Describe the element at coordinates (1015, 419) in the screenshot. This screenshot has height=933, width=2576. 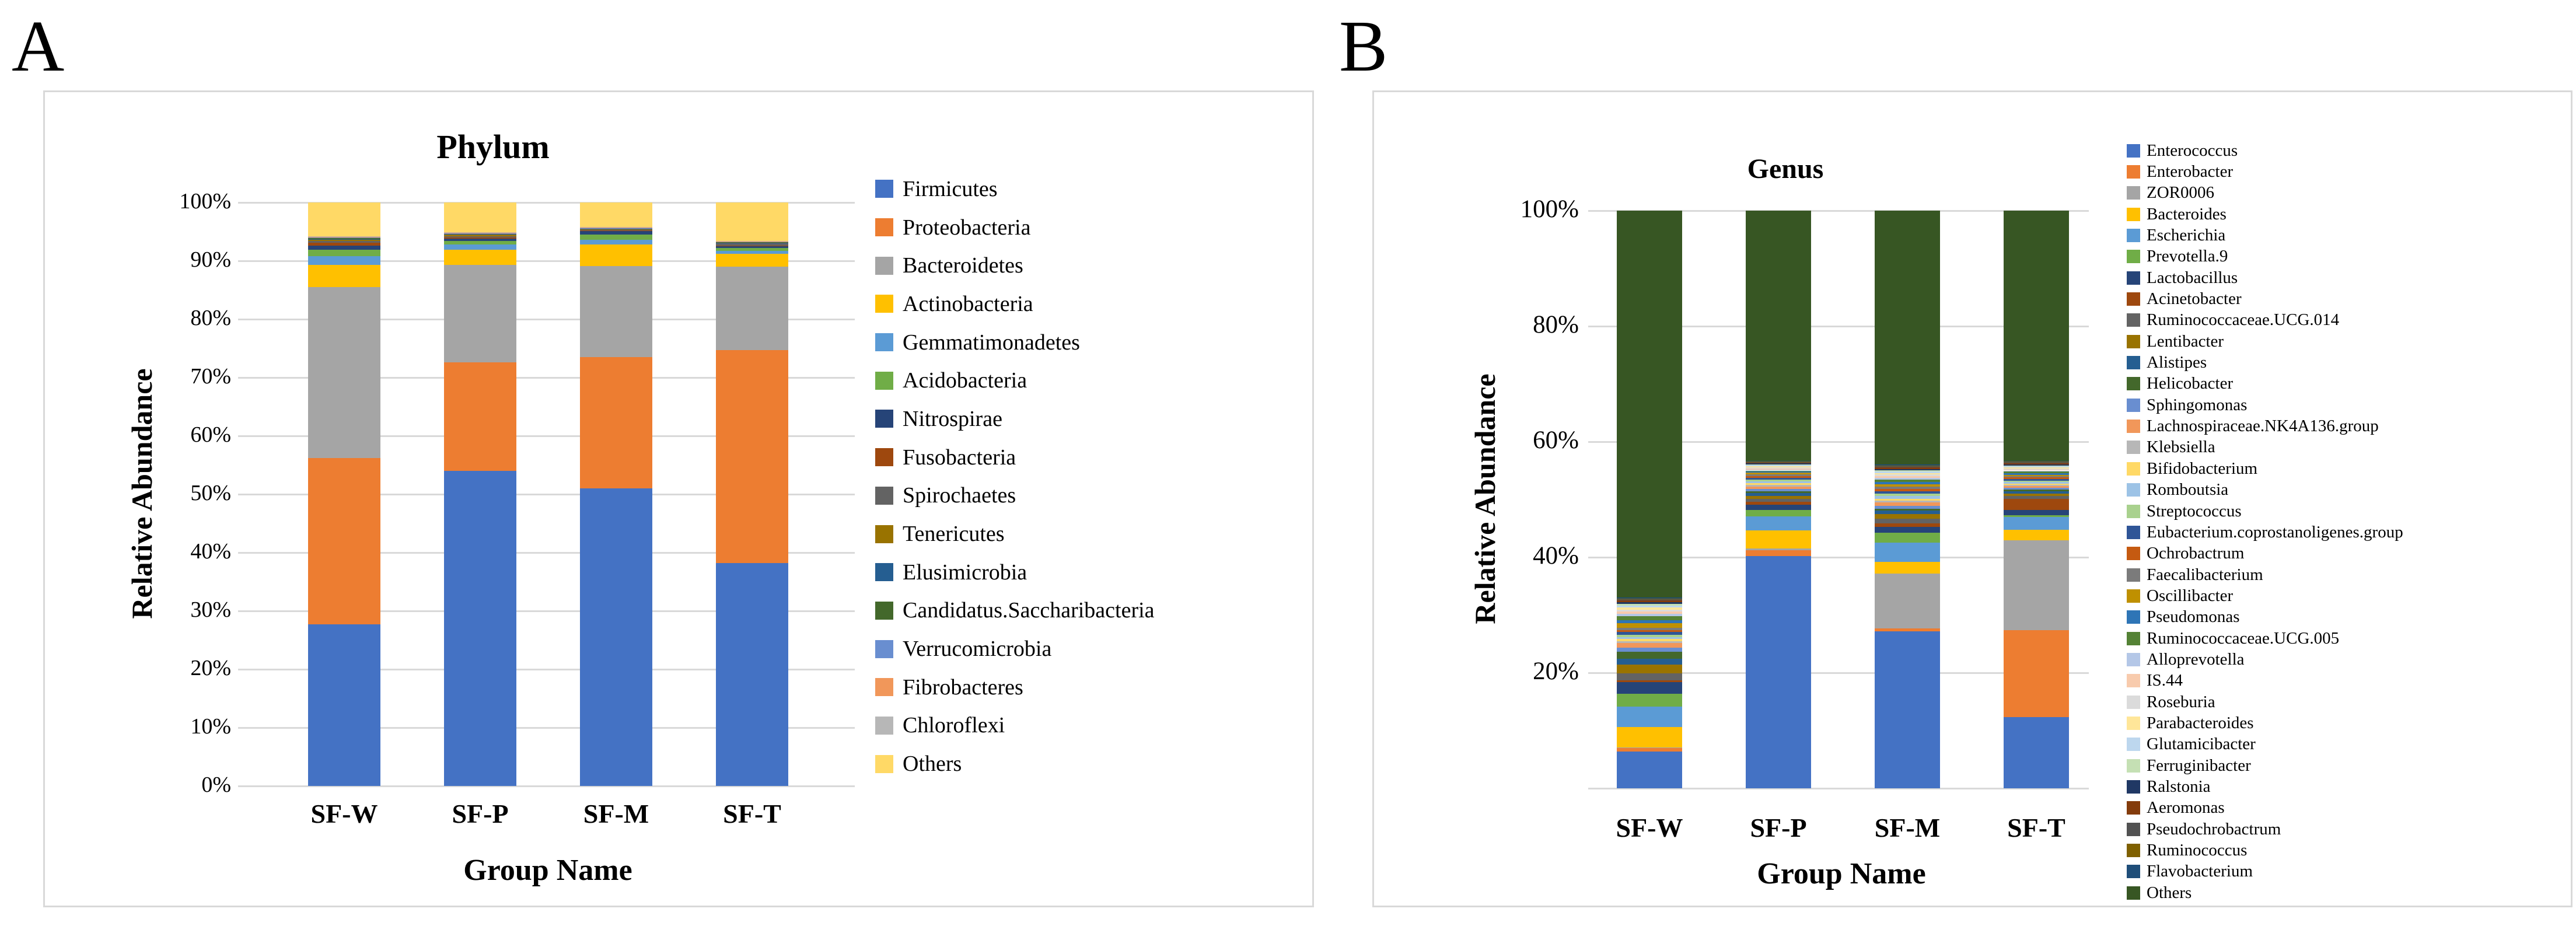
I see `legend-item: Nitrospirae` at that location.